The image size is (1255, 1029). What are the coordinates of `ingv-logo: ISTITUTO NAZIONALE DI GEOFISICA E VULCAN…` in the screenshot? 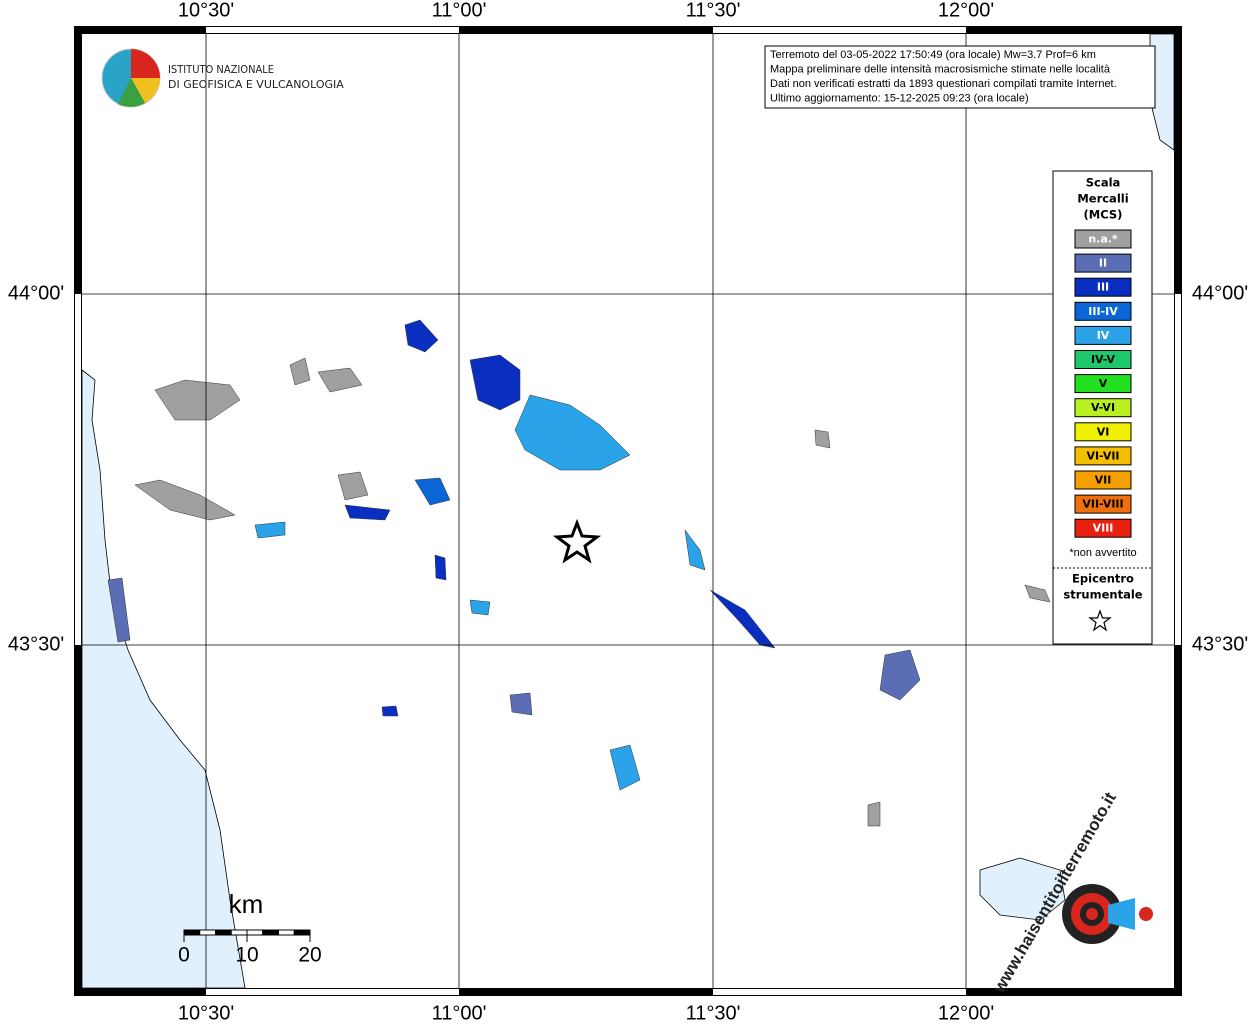 It's located at (222, 78).